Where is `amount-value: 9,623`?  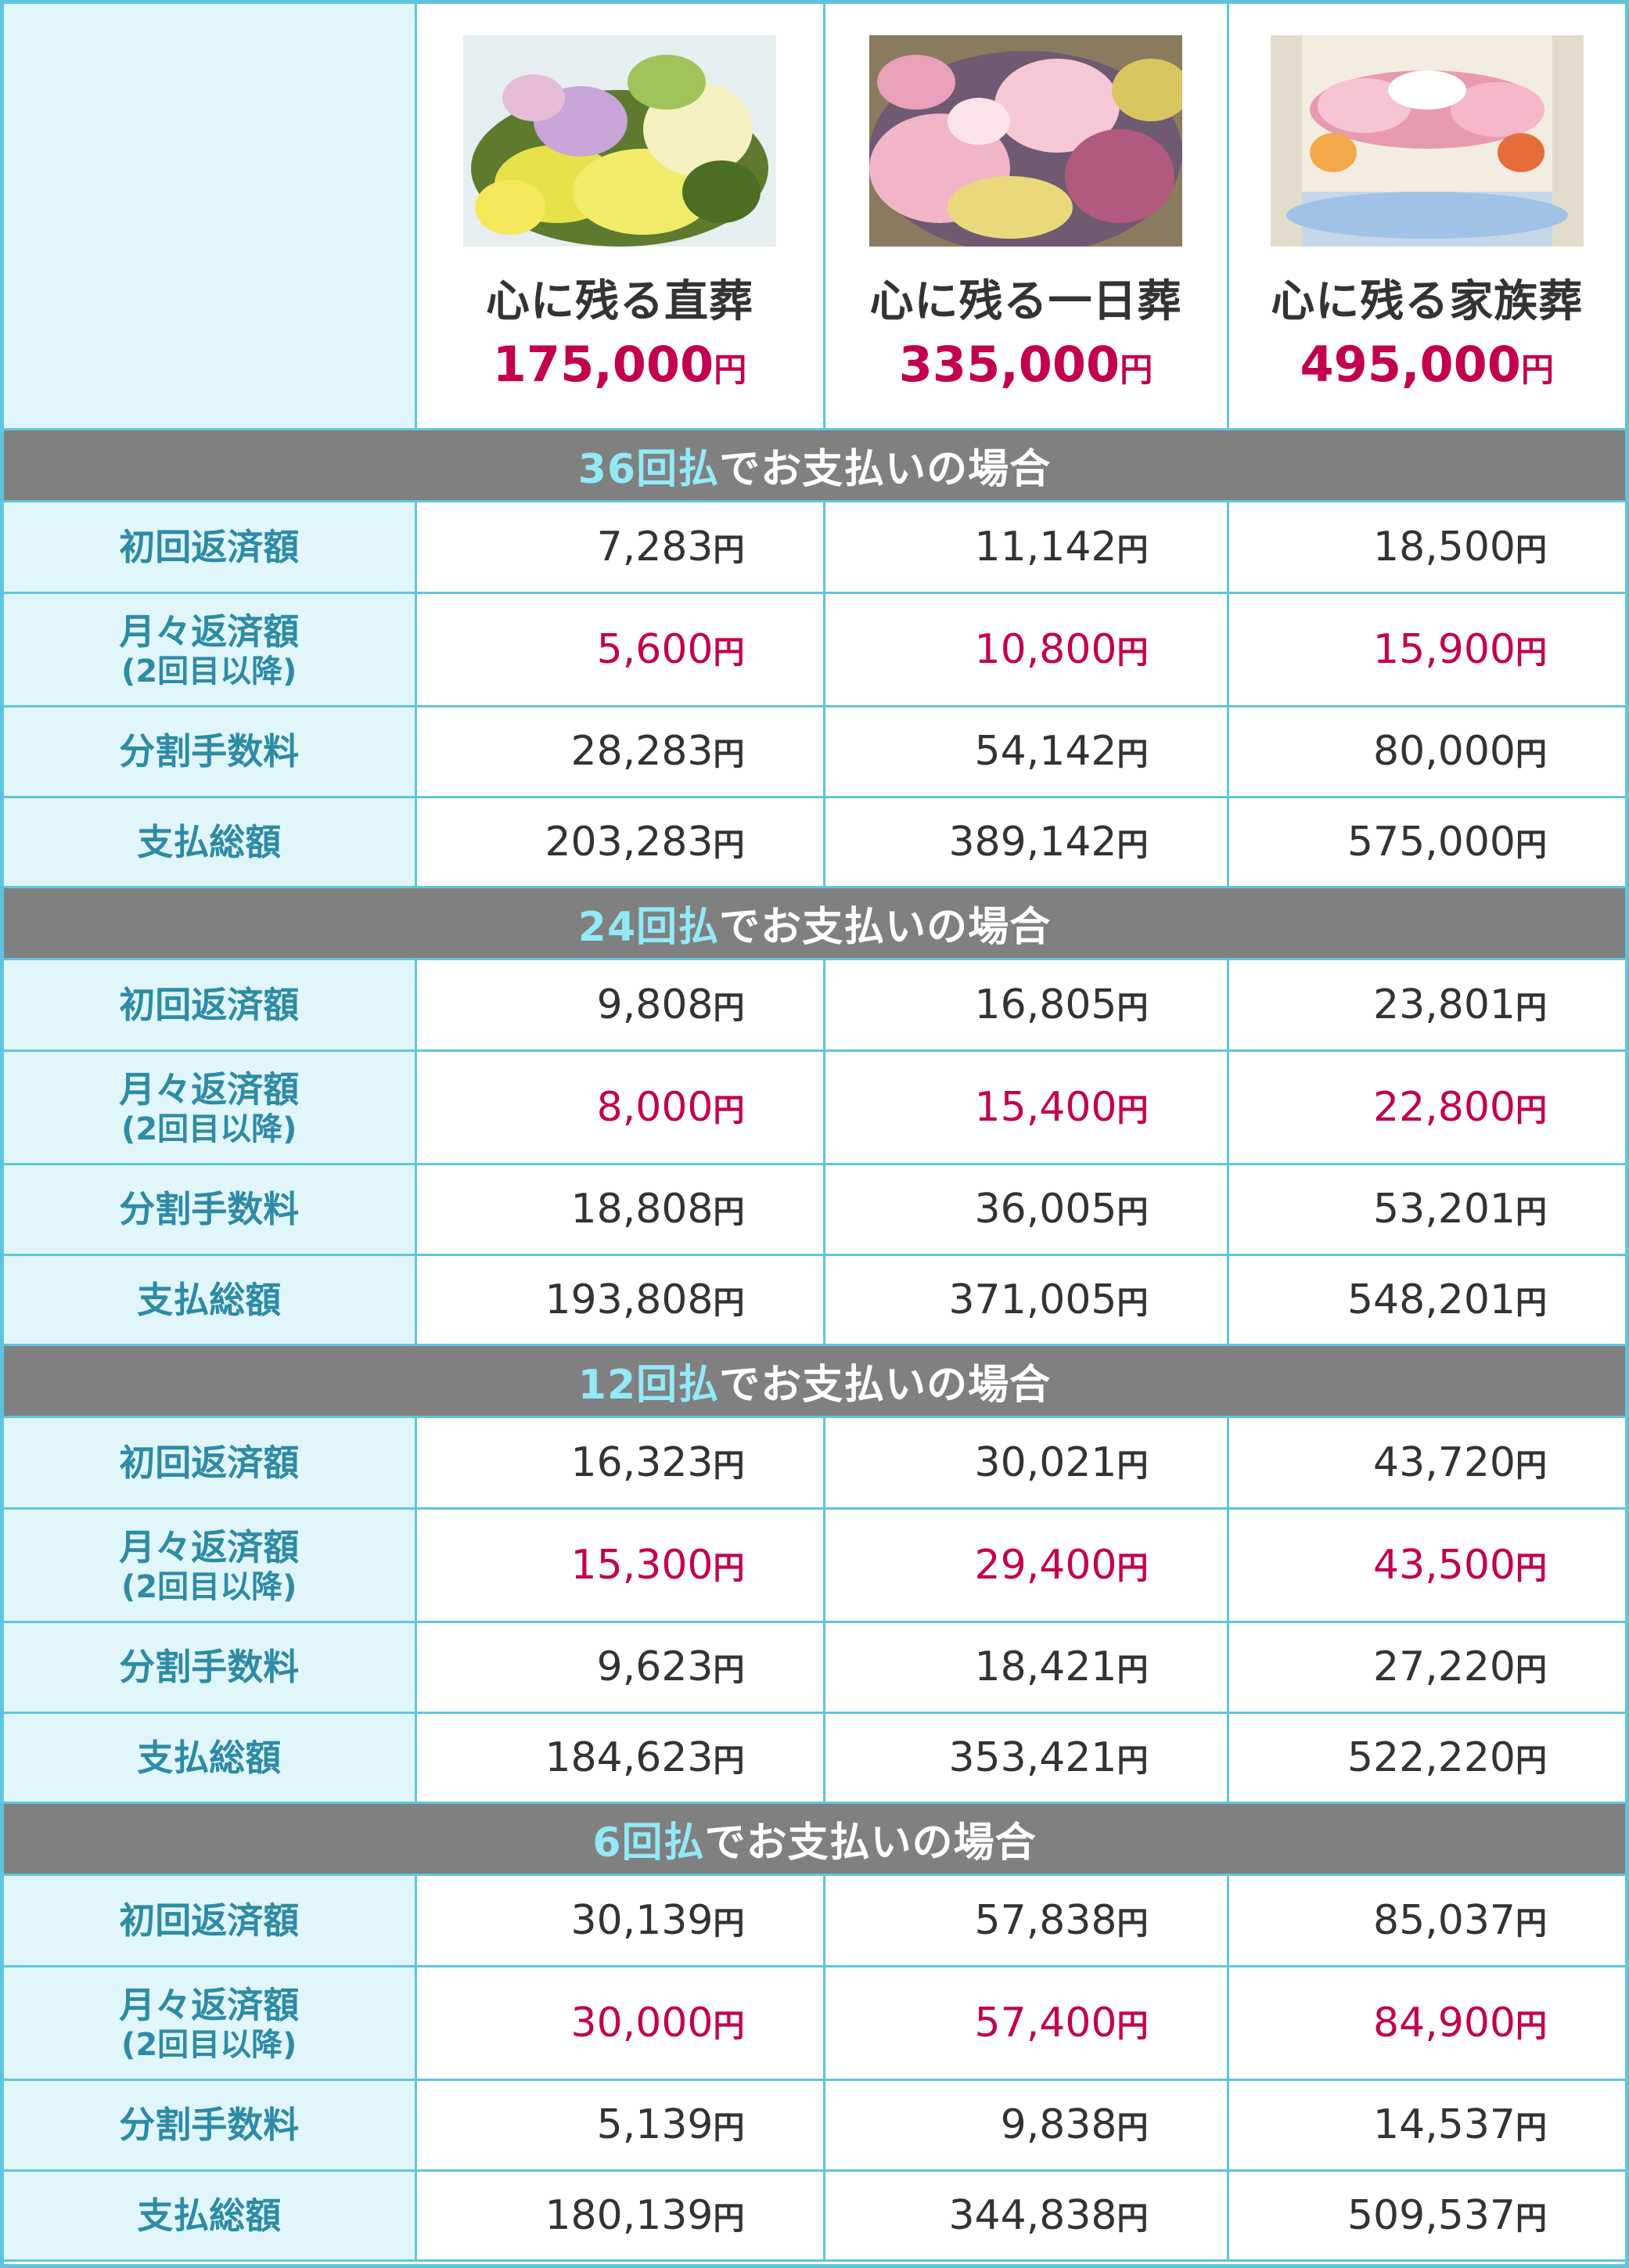
amount-value: 9,623 is located at coordinates (655, 1666).